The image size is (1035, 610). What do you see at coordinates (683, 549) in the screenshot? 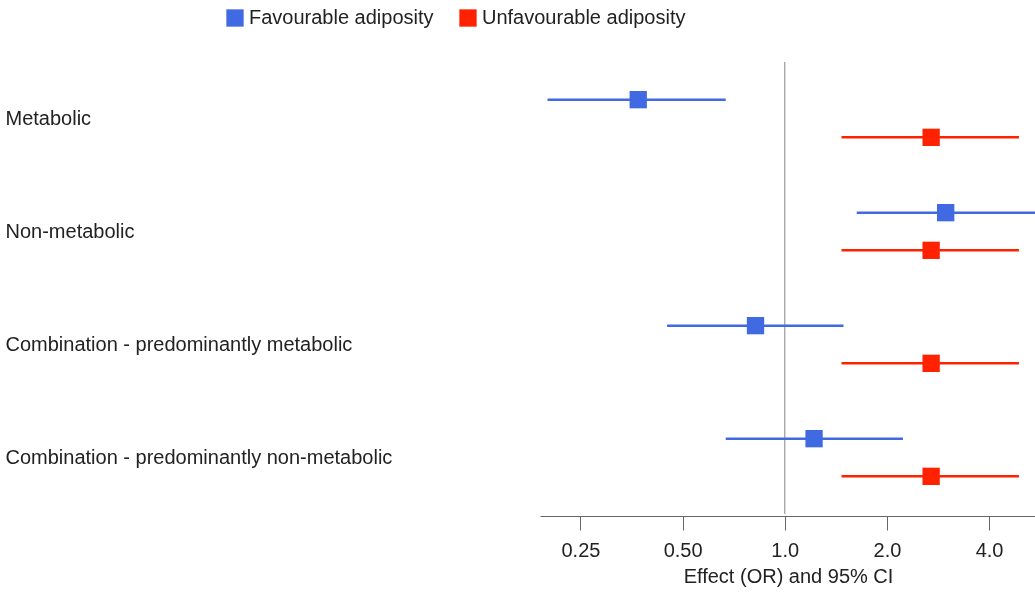
I see `x-tick-label: 0.50` at bounding box center [683, 549].